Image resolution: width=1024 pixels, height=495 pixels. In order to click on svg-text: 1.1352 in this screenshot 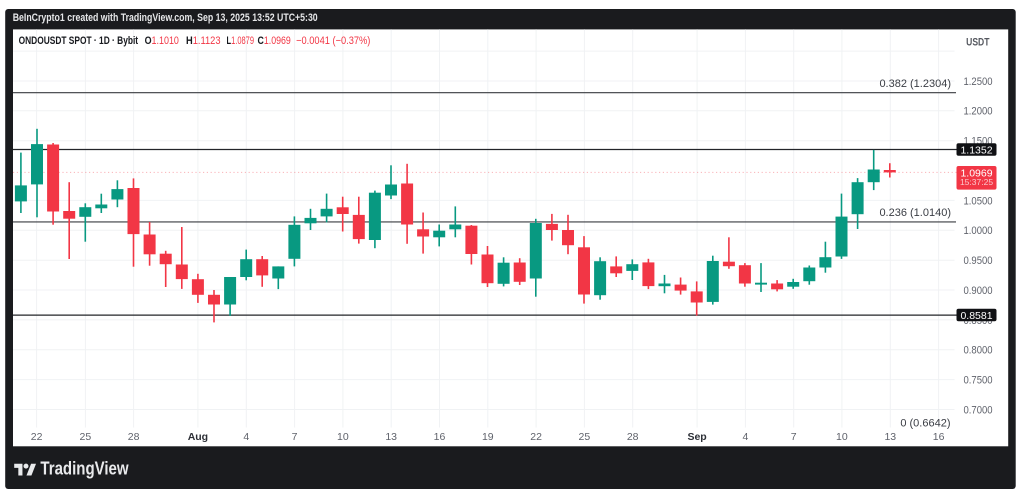, I will do `click(976, 150)`.